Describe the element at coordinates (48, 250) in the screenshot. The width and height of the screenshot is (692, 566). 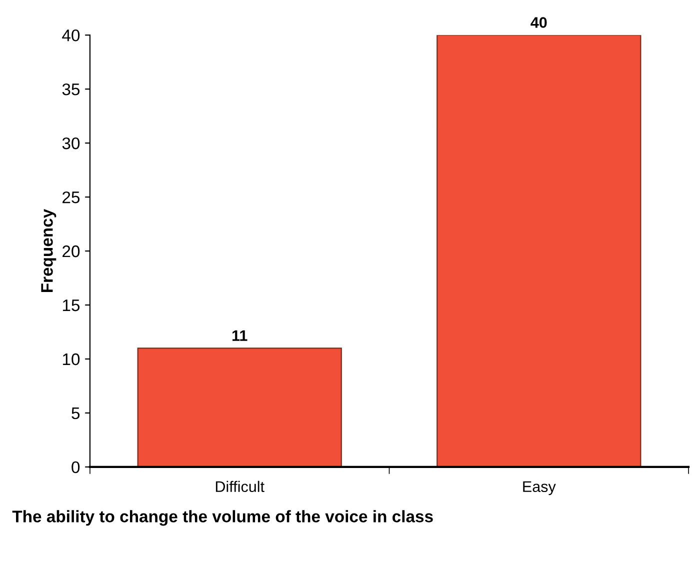
I see `y-axis-title: Frequency` at that location.